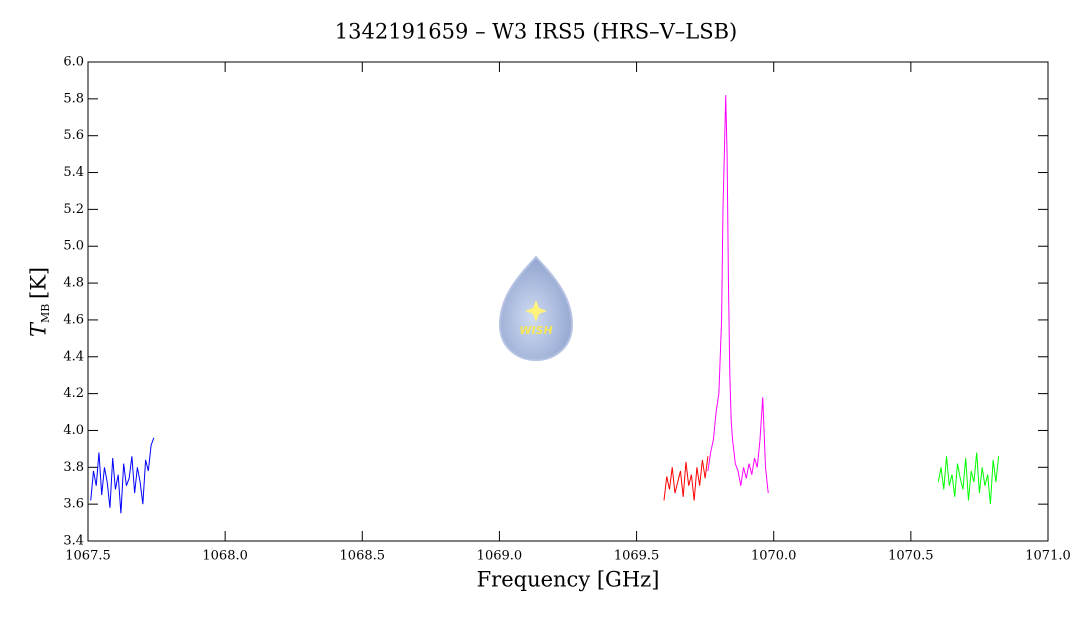 This screenshot has height=618, width=1072. What do you see at coordinates (568, 580) in the screenshot?
I see `x-axis-label: Frequency [GHz]` at bounding box center [568, 580].